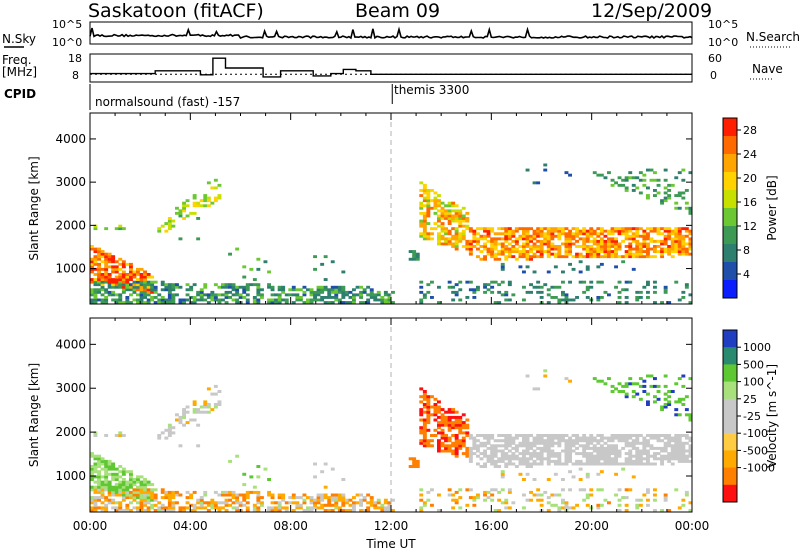 Image resolution: width=800 pixels, height=554 pixels. Describe the element at coordinates (67, 42) in the screenshot. I see `noise-axis-left-bottom: 10^0` at that location.